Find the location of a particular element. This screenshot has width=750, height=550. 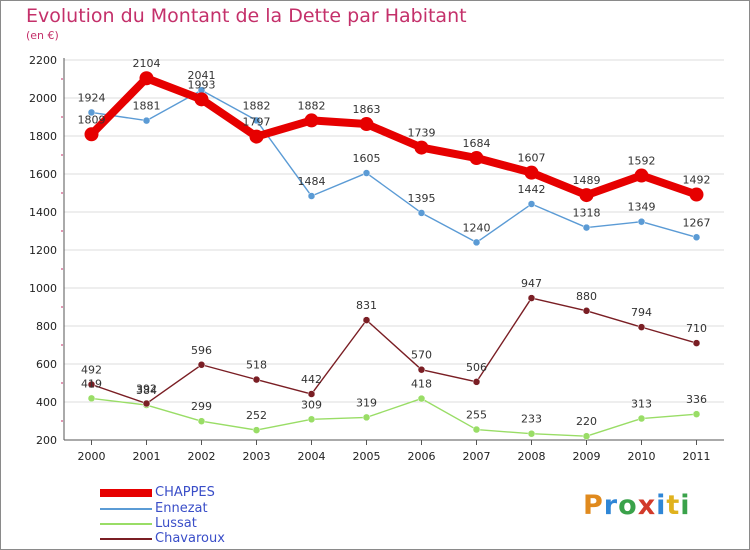

data-label: 1607 is located at coordinates (532, 158).